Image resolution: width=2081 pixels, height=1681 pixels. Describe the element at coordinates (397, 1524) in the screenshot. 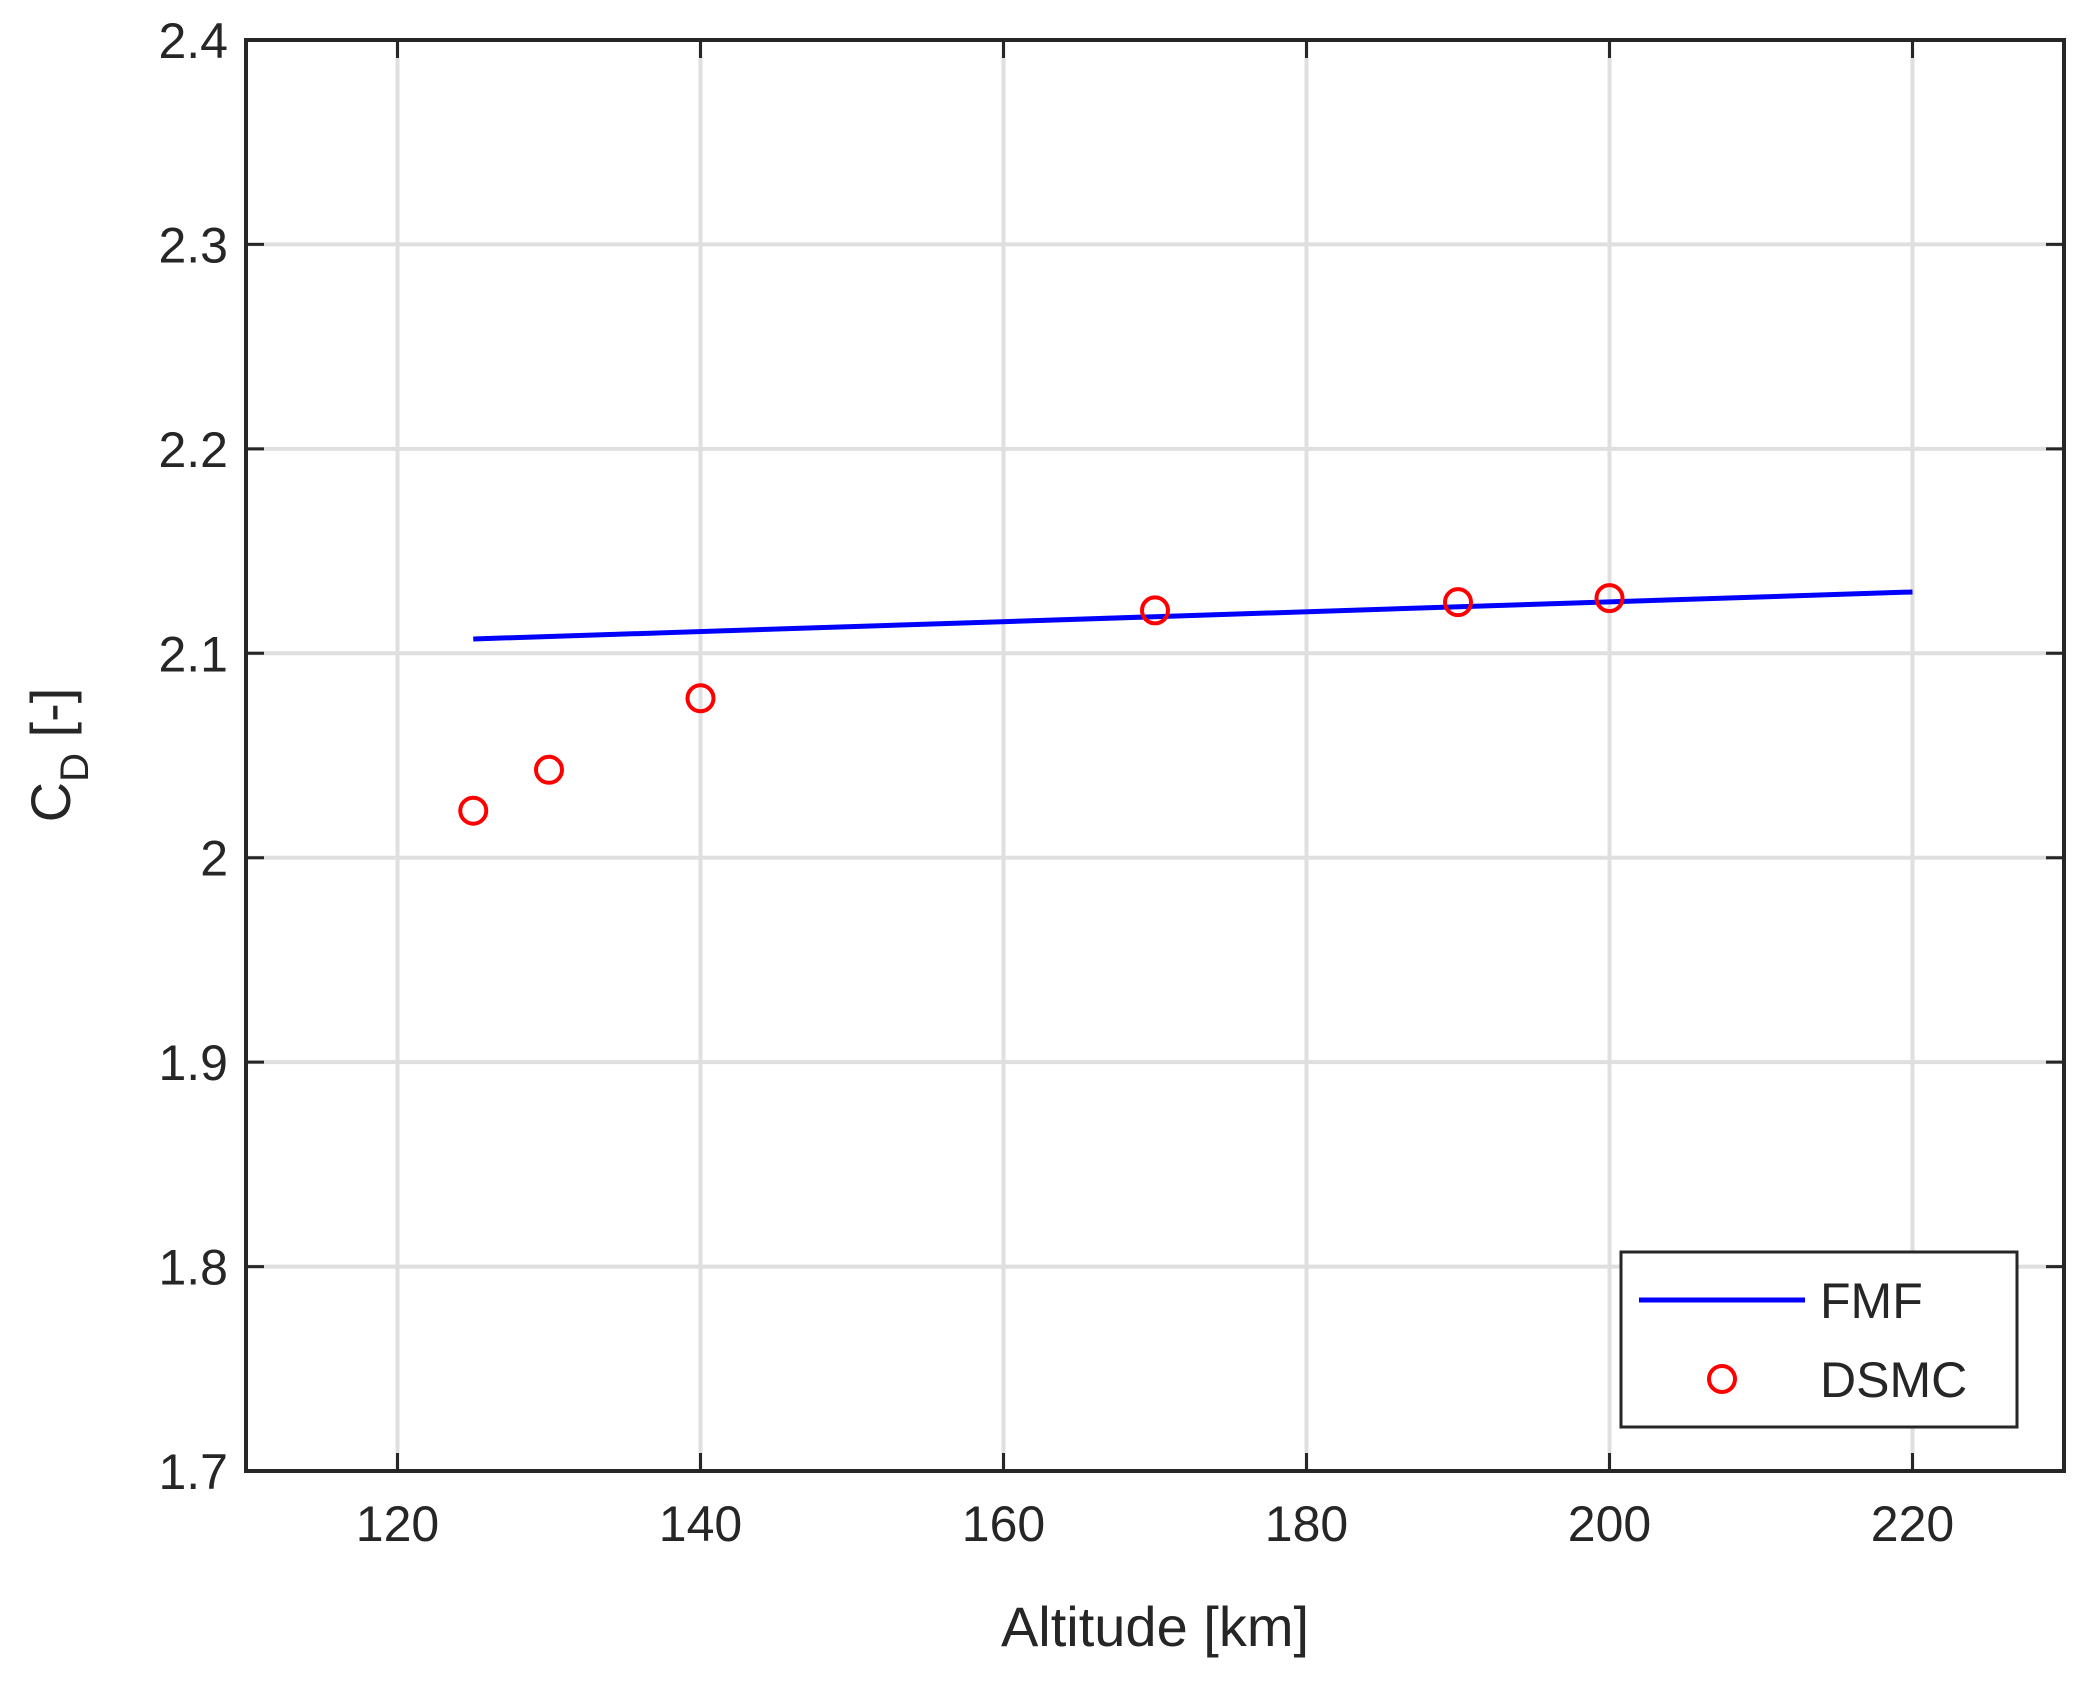

I see `x-tick-label: 120` at that location.